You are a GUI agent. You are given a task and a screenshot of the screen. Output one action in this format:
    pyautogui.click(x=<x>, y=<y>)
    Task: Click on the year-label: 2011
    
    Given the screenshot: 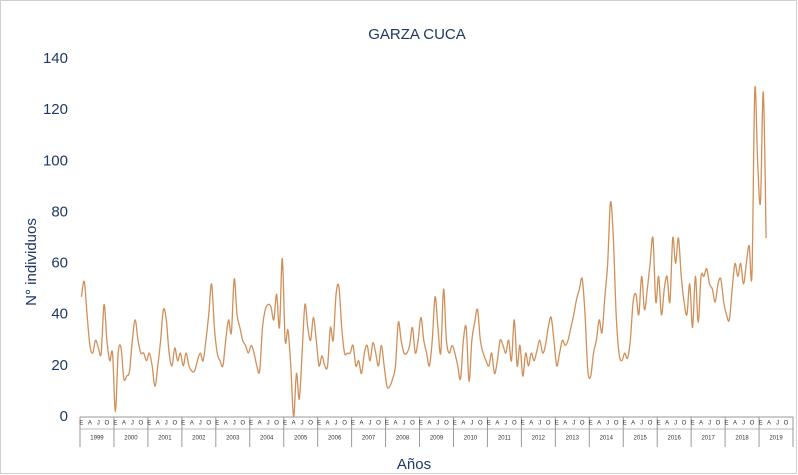 What is the action you would take?
    pyautogui.click(x=505, y=439)
    